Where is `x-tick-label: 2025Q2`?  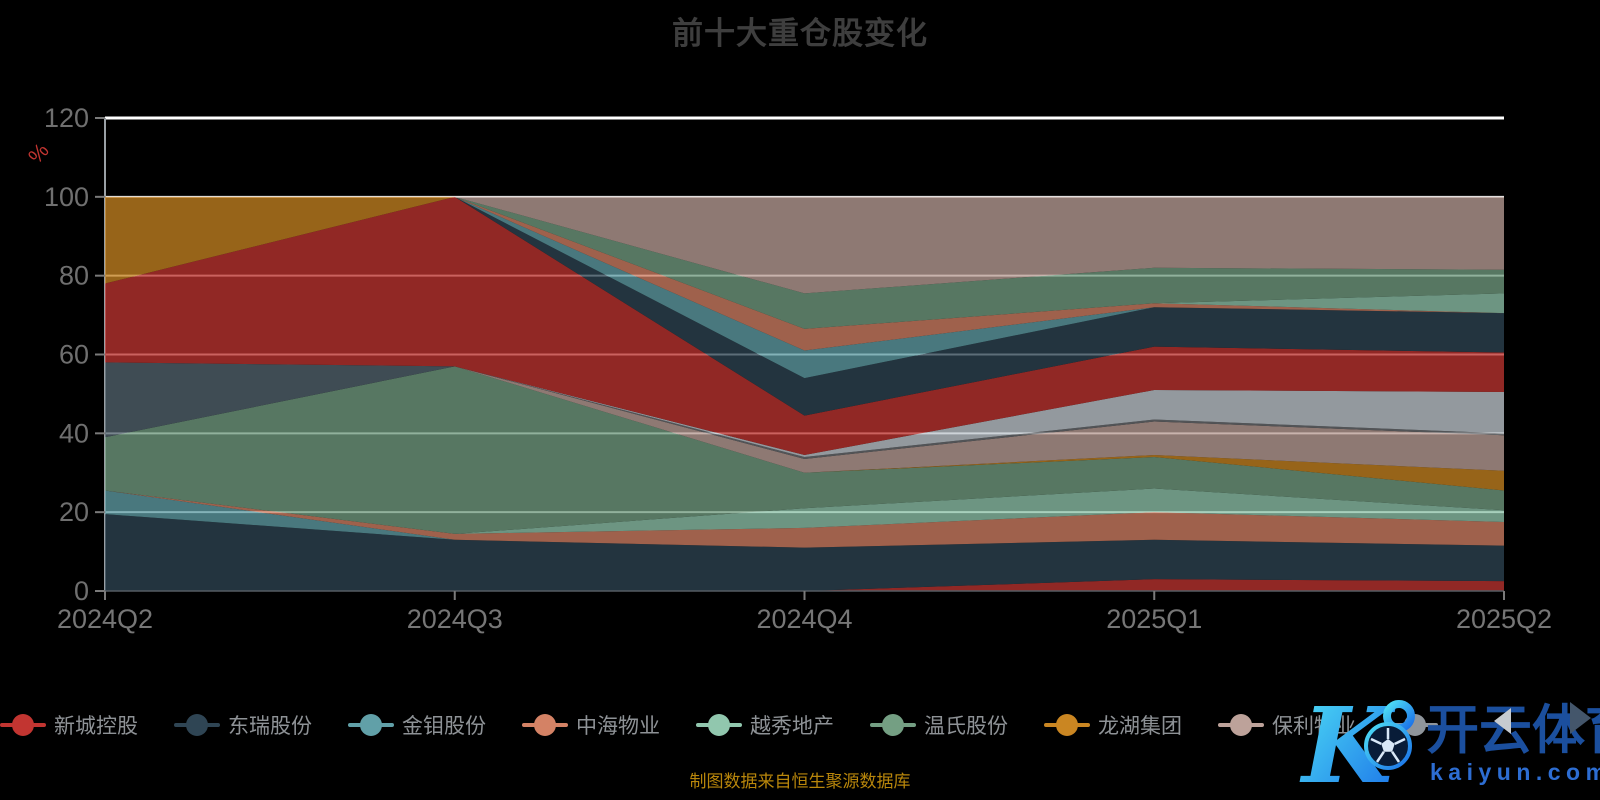
x-tick-label: 2025Q2 is located at coordinates (1504, 619).